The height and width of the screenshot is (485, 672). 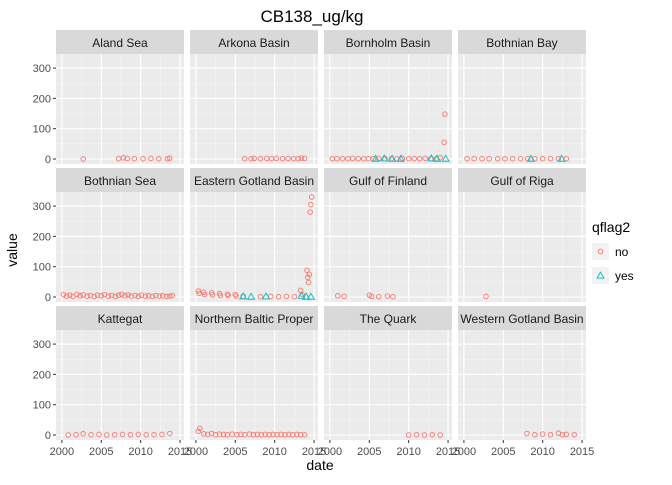 What do you see at coordinates (600, 251) in the screenshot?
I see `legend-key-circle` at bounding box center [600, 251].